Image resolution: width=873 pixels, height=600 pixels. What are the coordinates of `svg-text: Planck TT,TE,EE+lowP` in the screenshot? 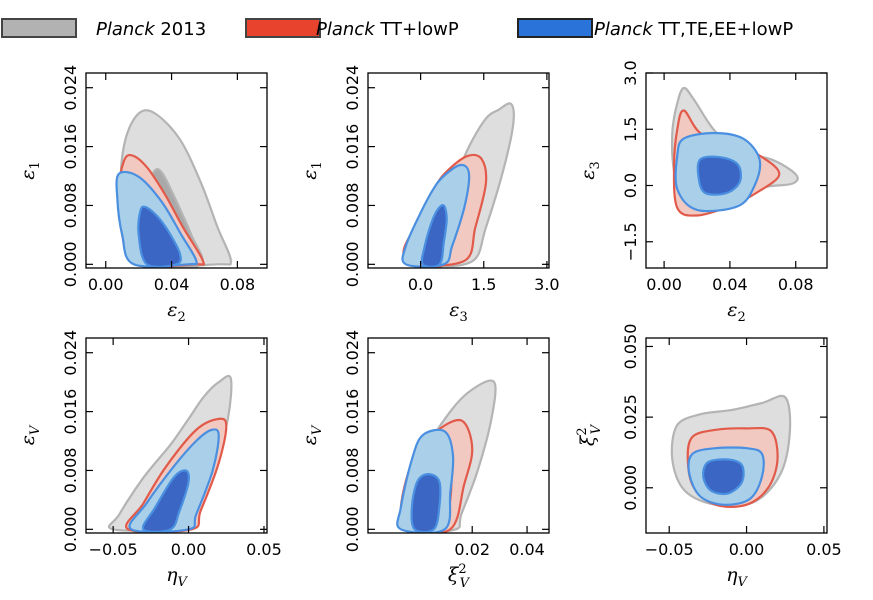 It's located at (693, 29).